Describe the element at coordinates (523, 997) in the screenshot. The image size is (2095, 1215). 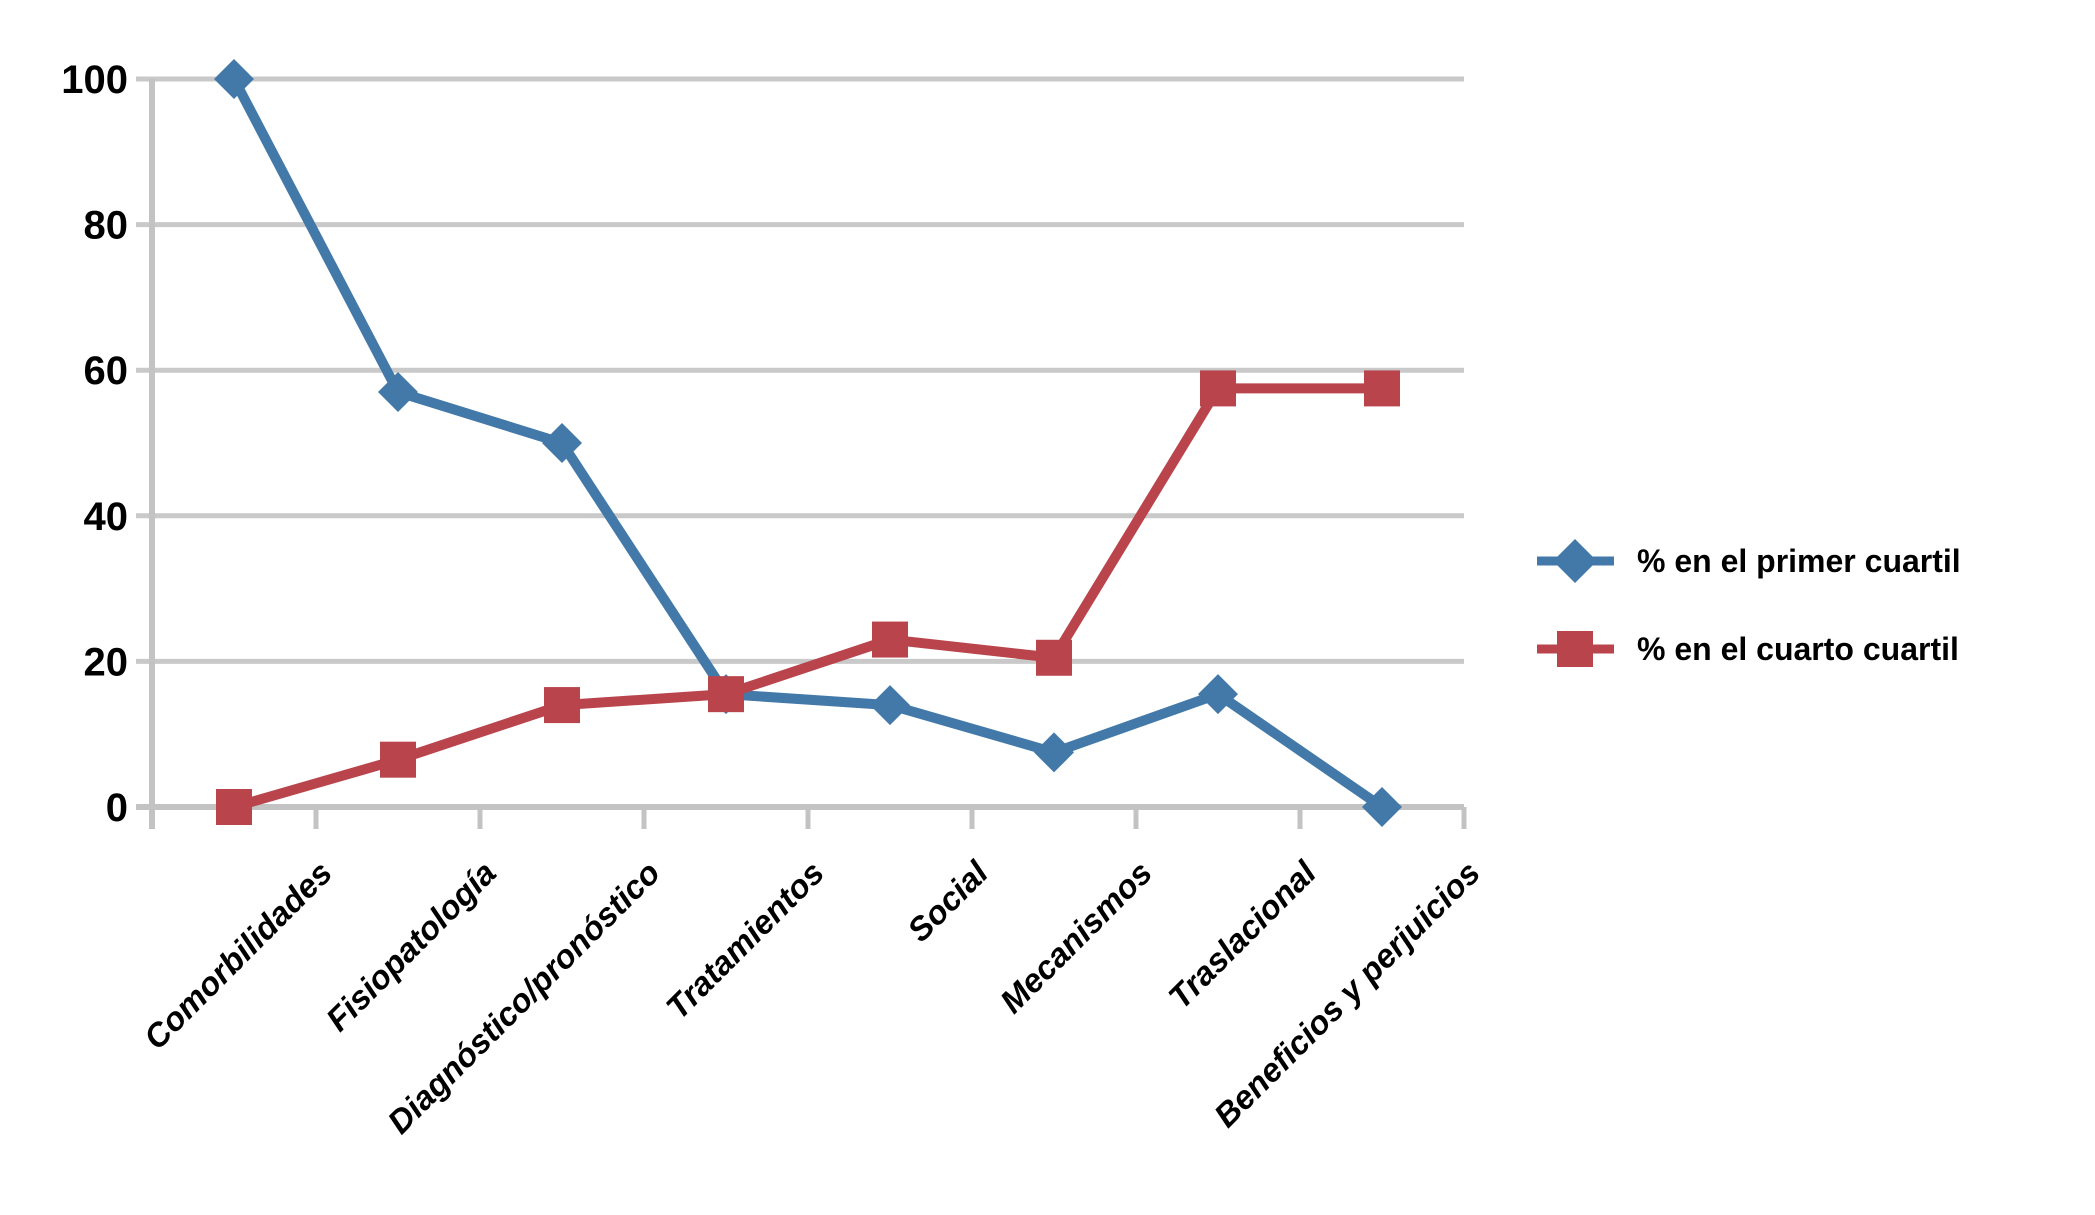
I see `x-axis-category-label: Diagnóstico/pronóstico` at that location.